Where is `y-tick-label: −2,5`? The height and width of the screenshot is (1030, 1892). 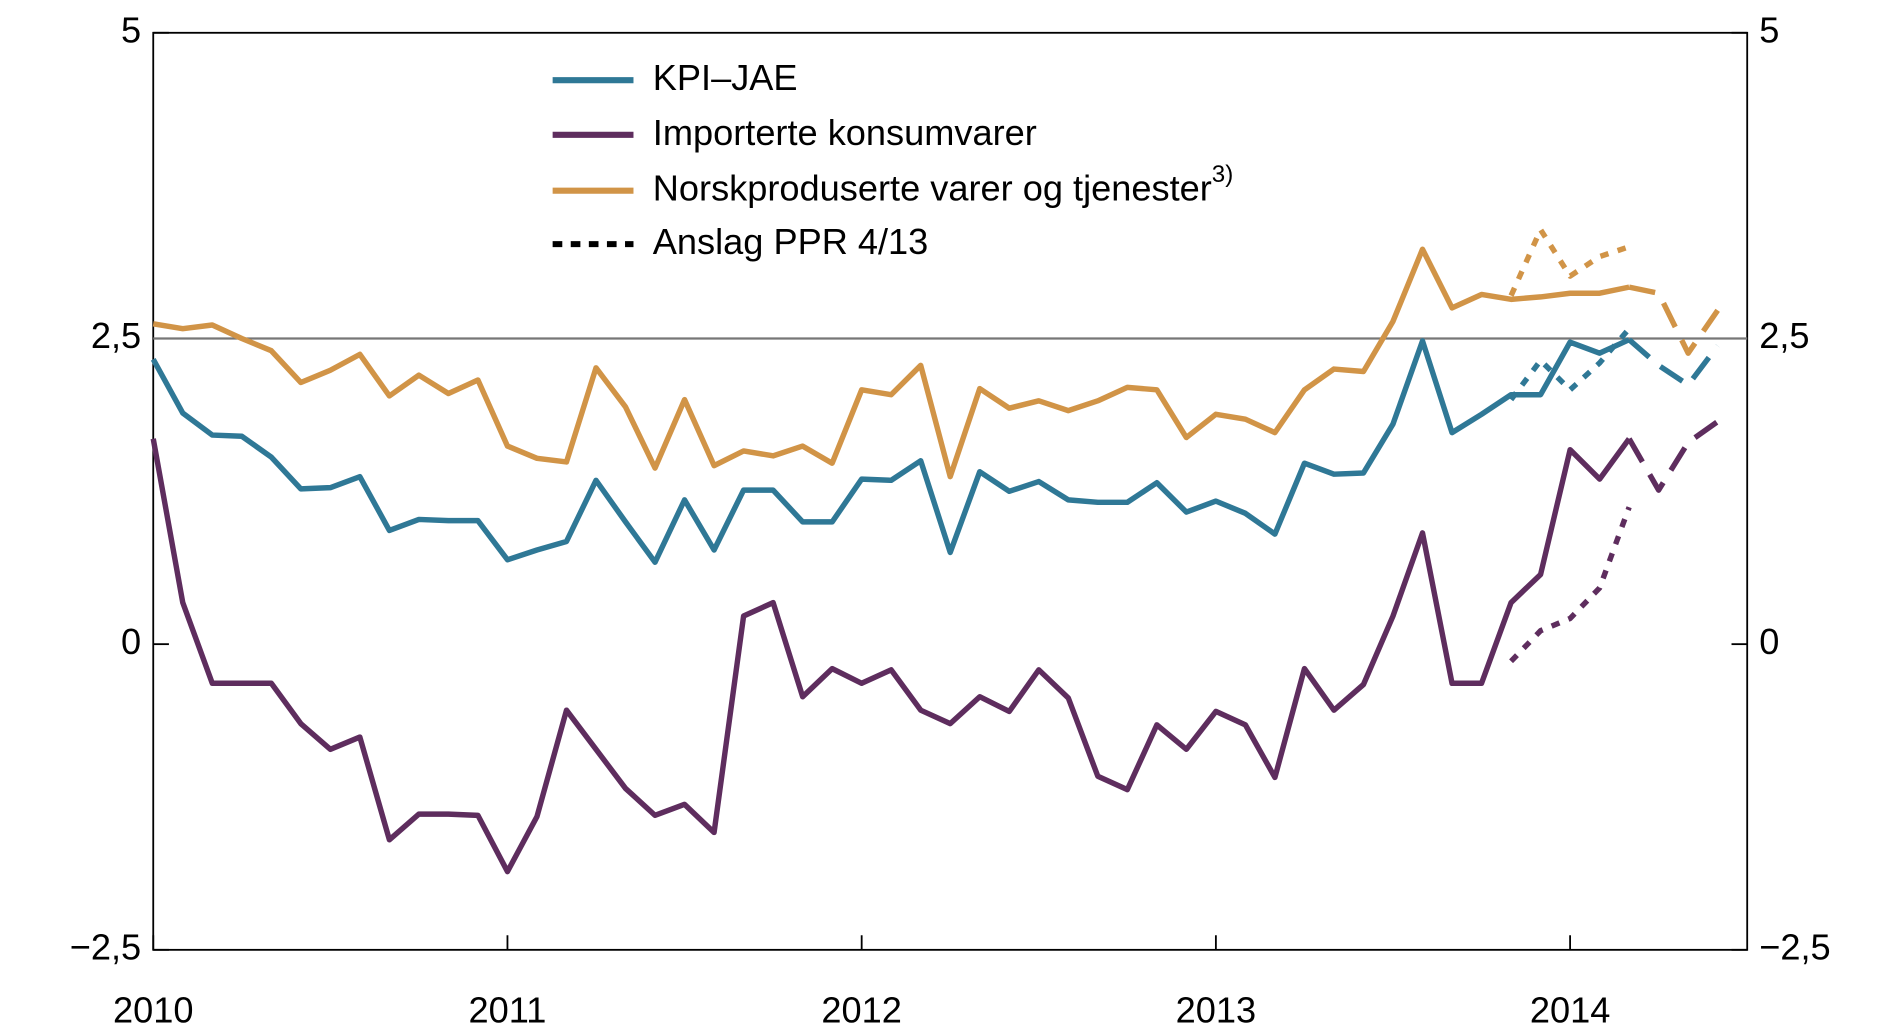 y-tick-label: −2,5 is located at coordinates (105, 946).